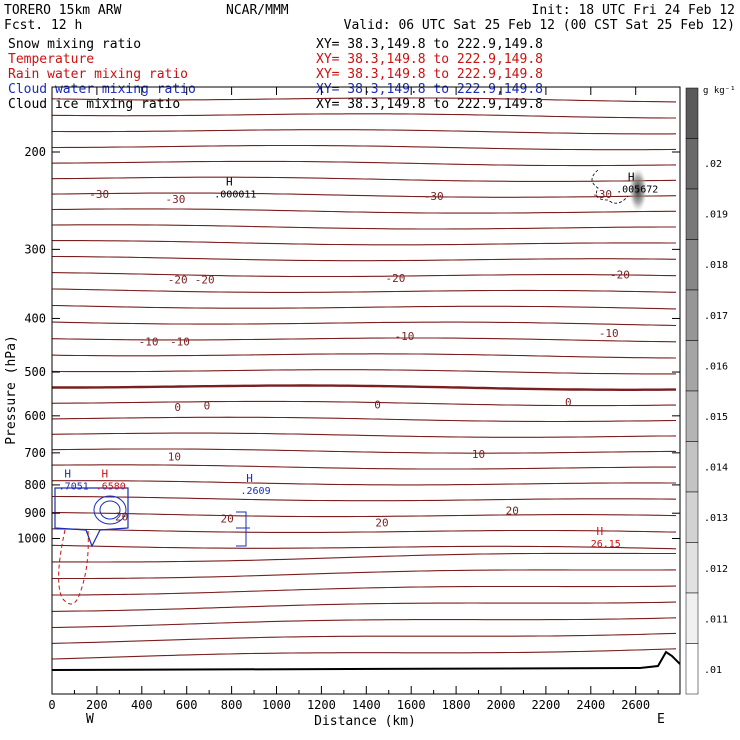 Image resolution: width=740 pixels, height=740 pixels. What do you see at coordinates (501, 705) in the screenshot?
I see `x-tick-label: 2000` at bounding box center [501, 705].